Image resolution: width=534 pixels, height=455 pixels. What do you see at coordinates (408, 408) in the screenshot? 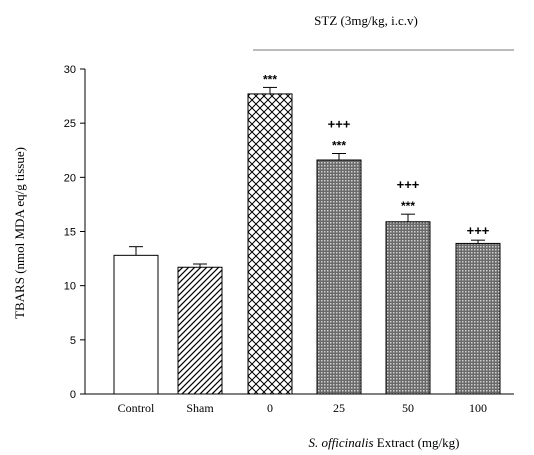
I see `x-tick-label: 50` at bounding box center [408, 408].